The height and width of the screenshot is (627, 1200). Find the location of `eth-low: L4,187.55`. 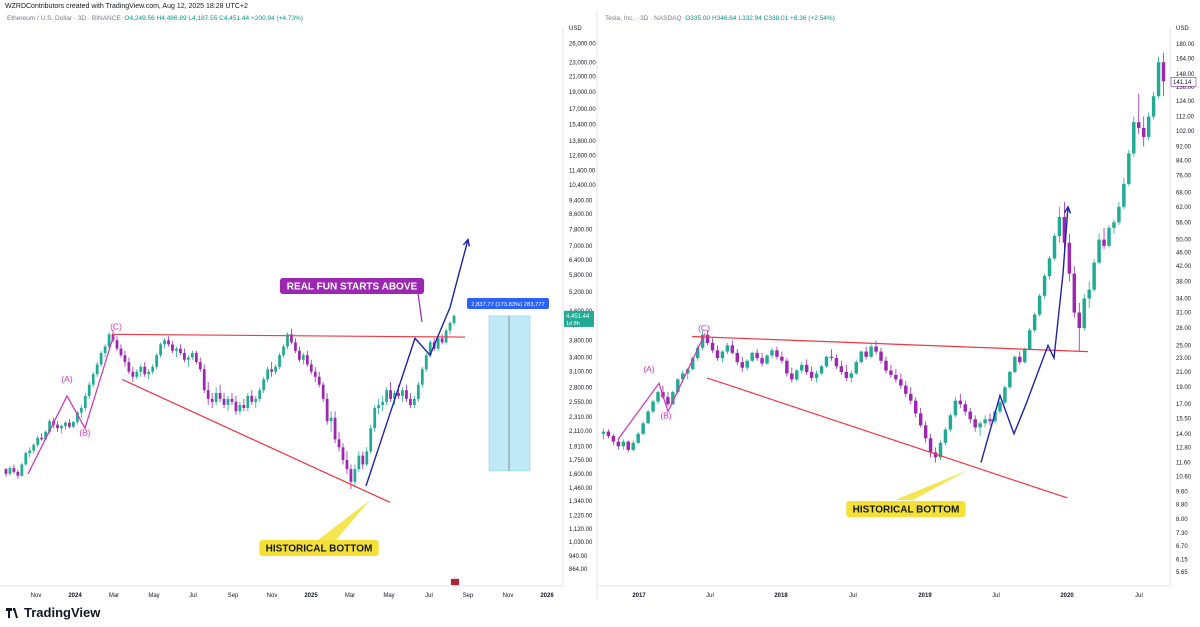

eth-low: L4,187.55 is located at coordinates (203, 18).